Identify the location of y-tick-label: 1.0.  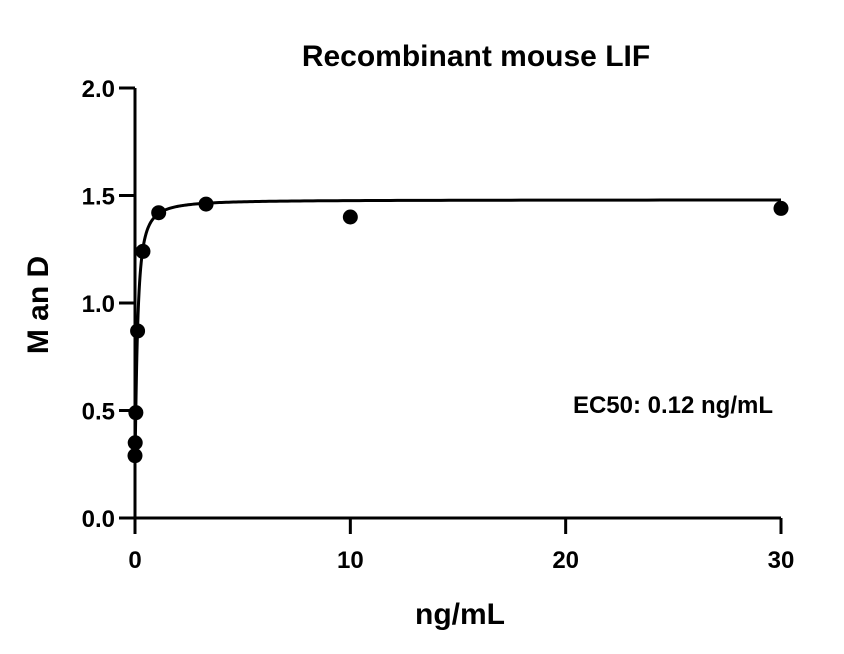
(98, 304).